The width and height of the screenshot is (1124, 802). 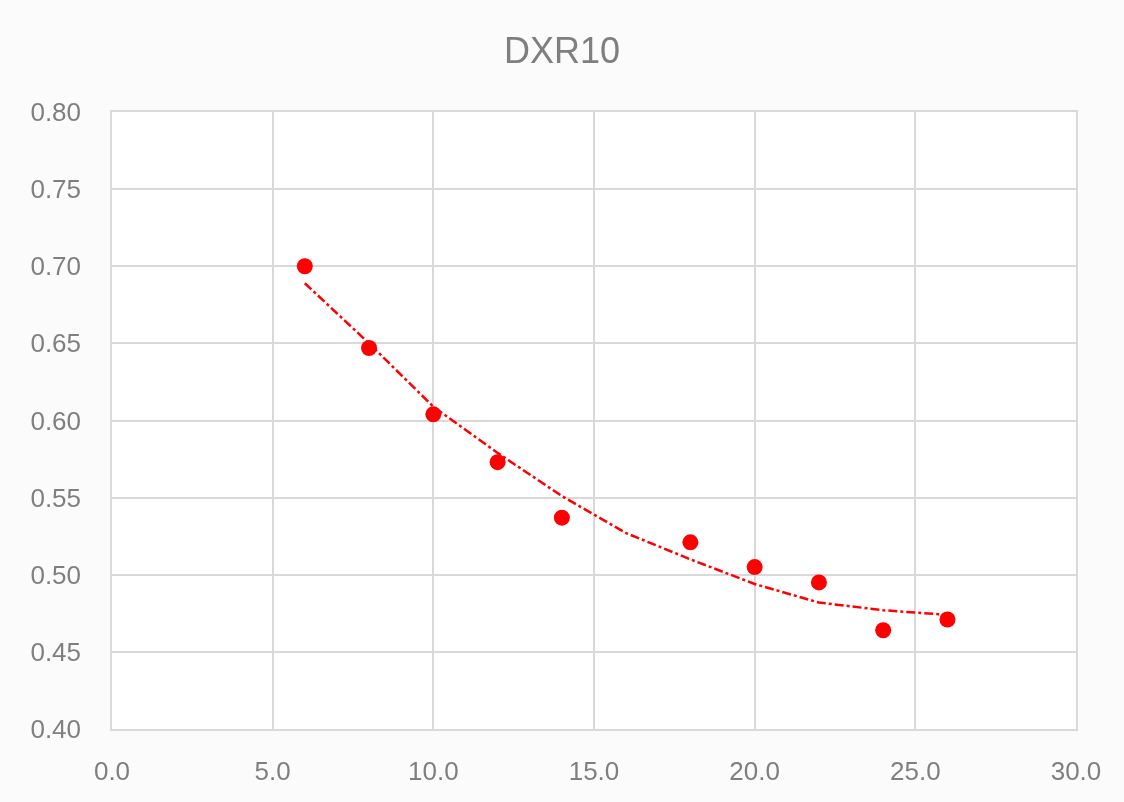 I want to click on x-tick-label: 25.0, so click(x=915, y=770).